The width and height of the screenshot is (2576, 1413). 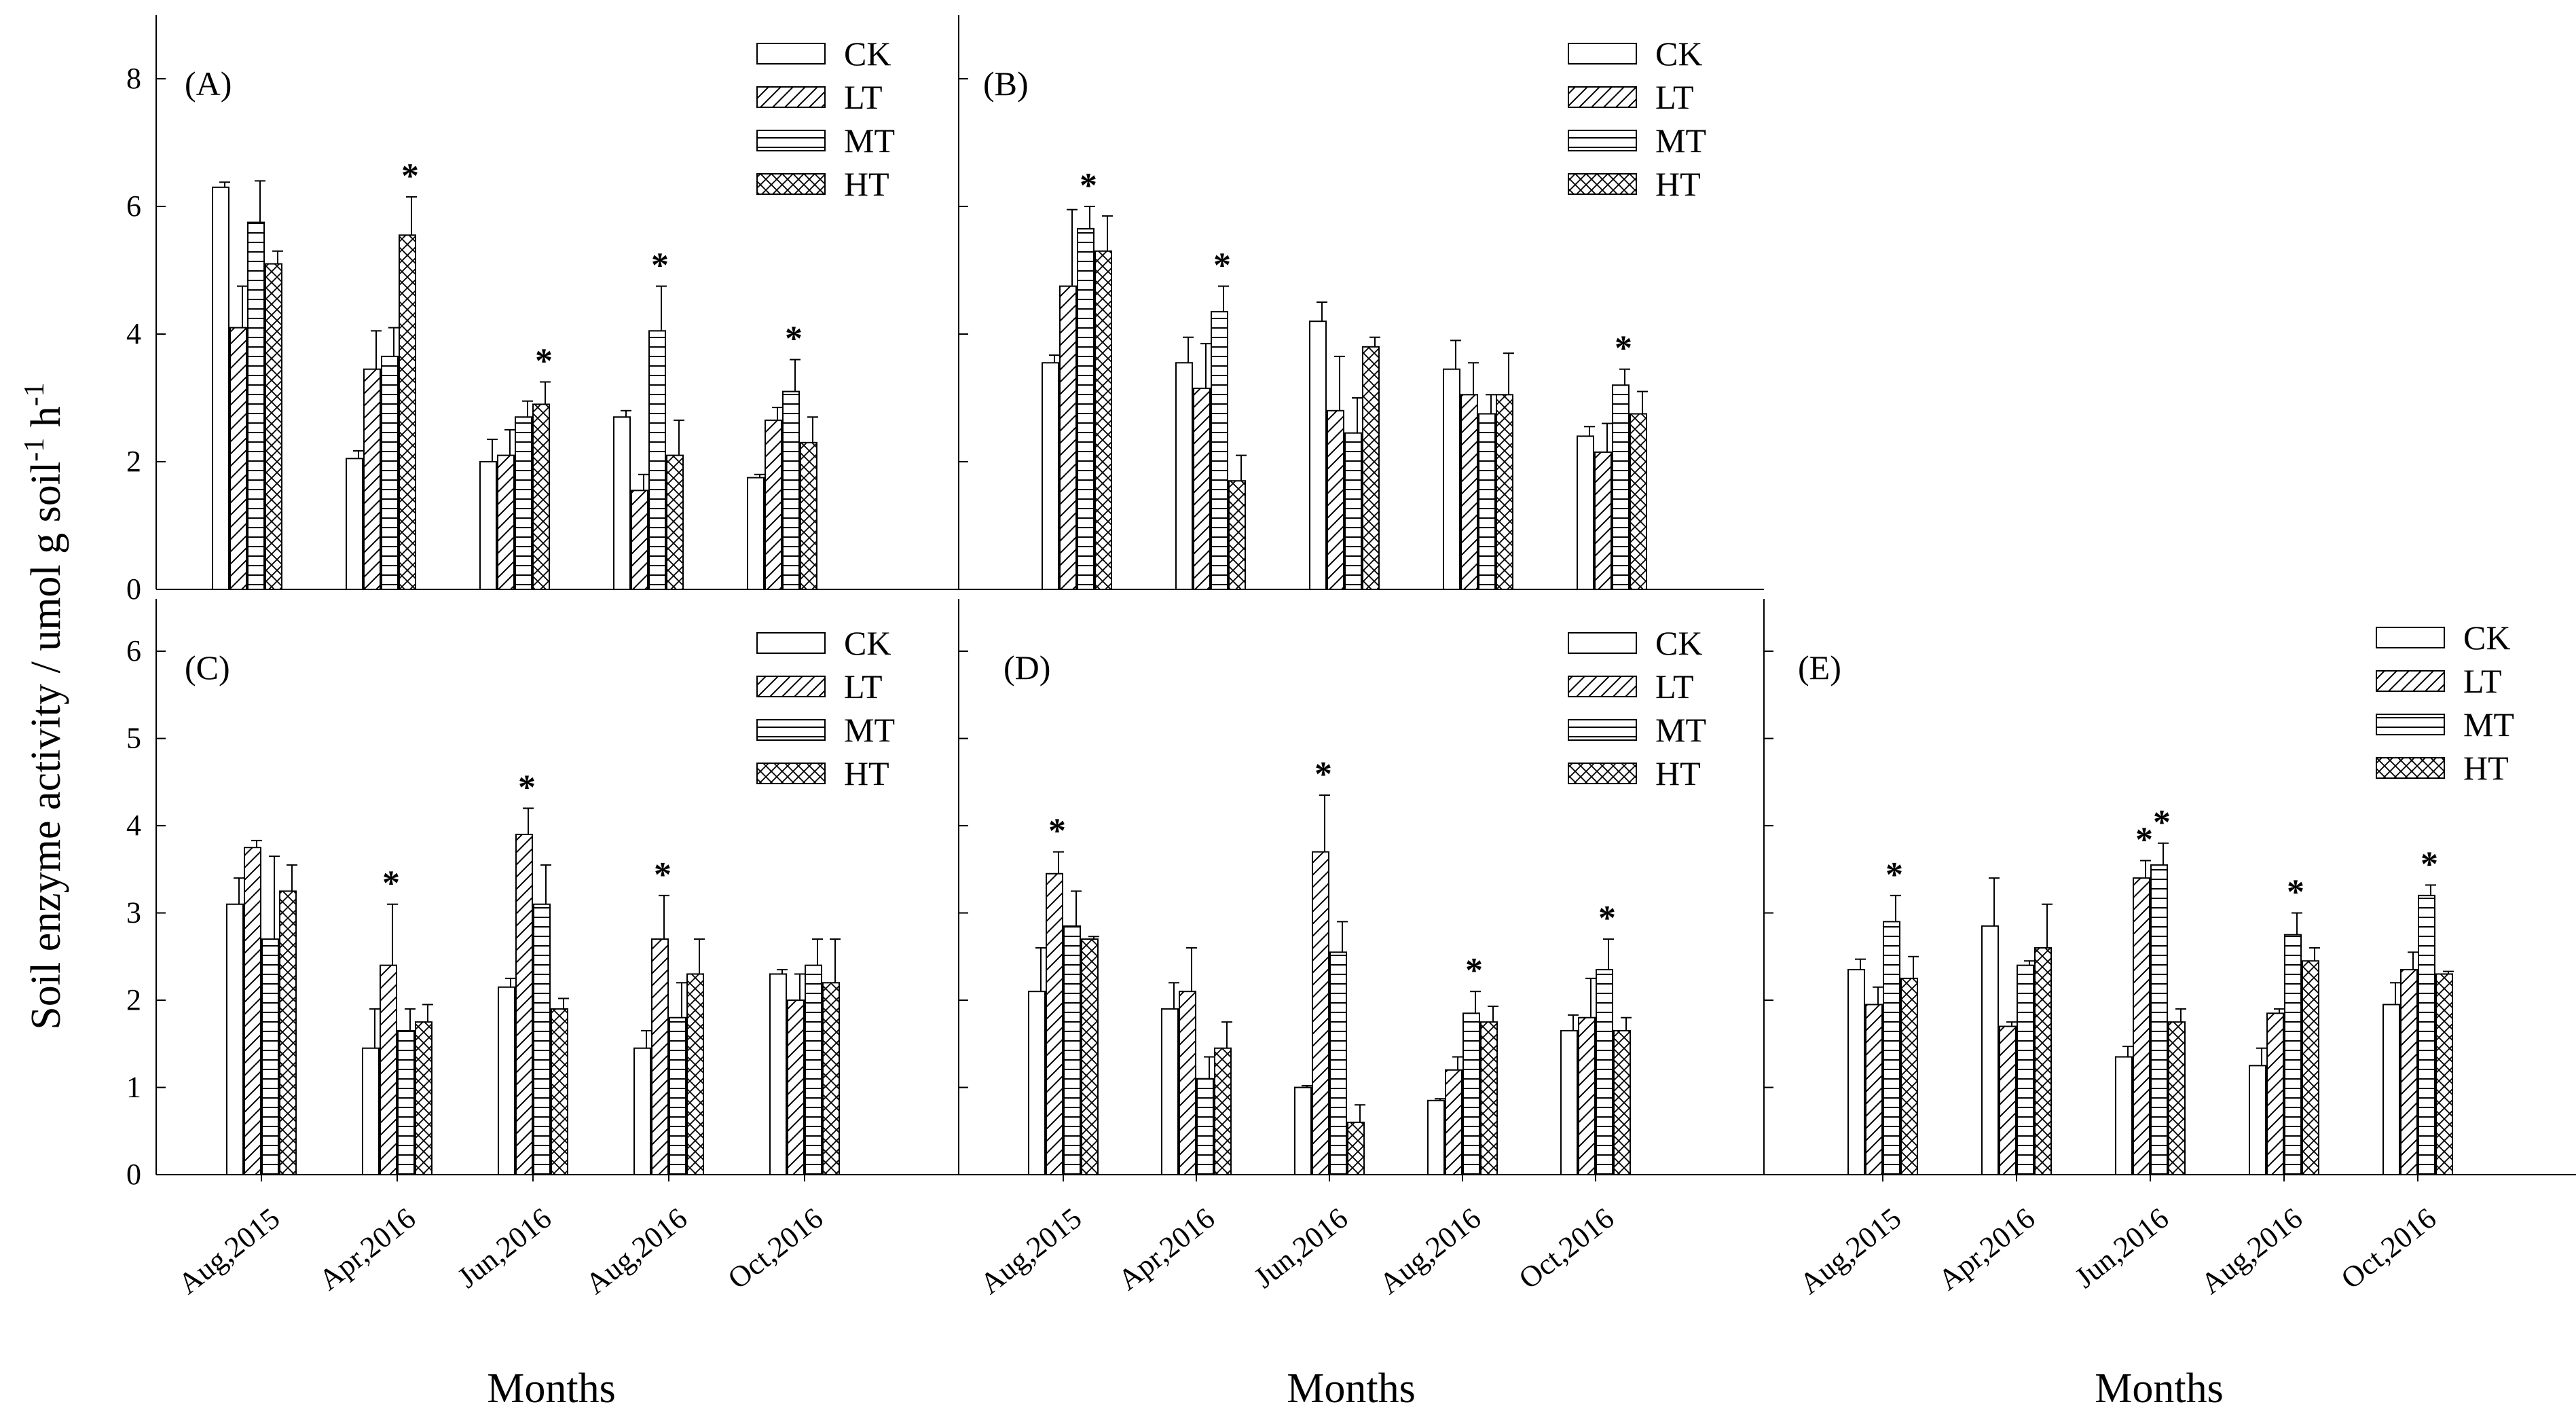 I want to click on y-tick-label: 5, so click(x=133, y=738).